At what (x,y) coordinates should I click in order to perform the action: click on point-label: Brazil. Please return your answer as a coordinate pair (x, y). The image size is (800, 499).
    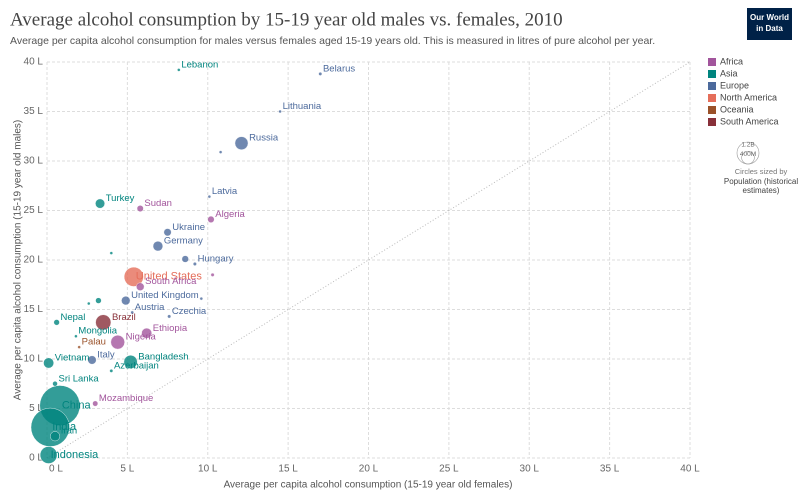
    Looking at the image, I should click on (124, 317).